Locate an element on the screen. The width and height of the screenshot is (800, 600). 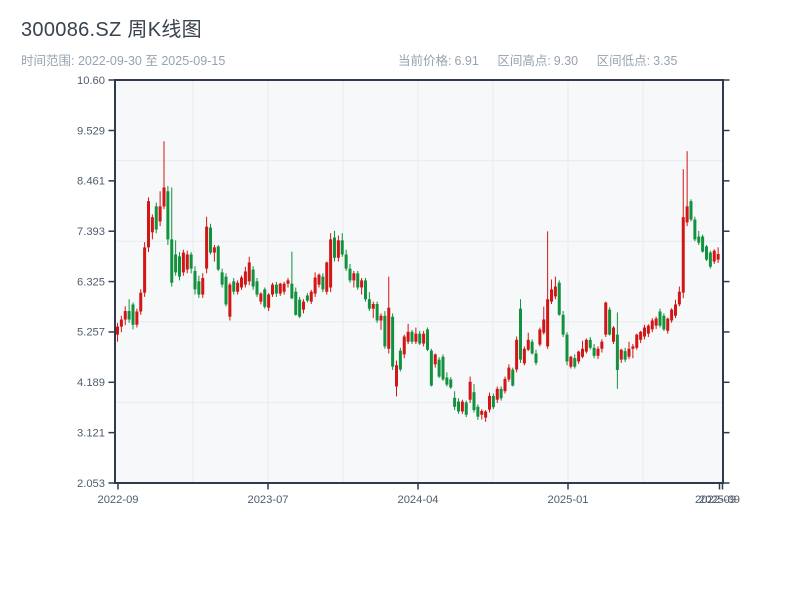
y-tick-label: 8.461 is located at coordinates (91, 182).